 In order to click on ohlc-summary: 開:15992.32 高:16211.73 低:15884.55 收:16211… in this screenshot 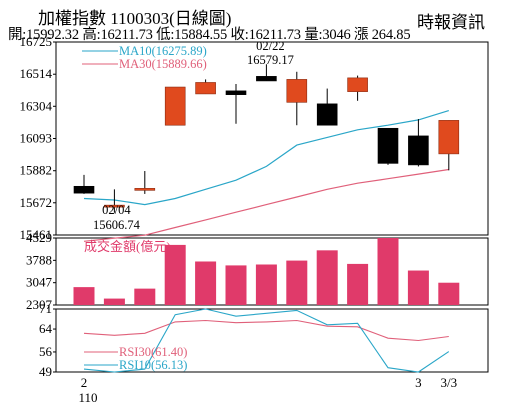, I will do `click(209, 35)`.